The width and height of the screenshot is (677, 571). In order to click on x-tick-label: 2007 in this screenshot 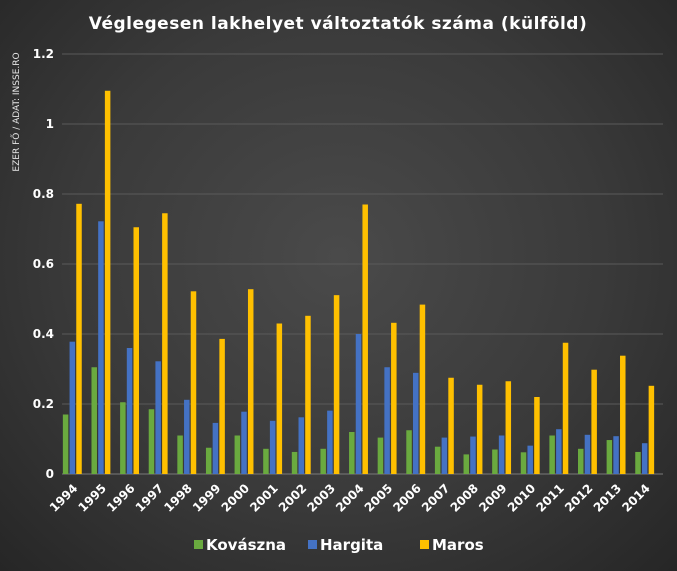, I will do `click(436, 498)`.